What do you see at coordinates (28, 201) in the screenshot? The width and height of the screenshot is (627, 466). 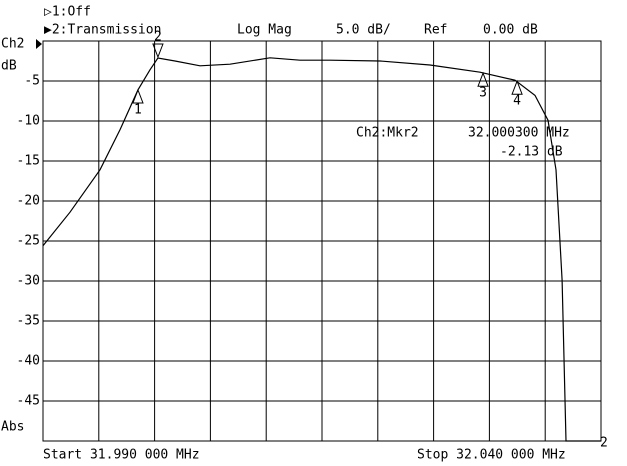 I see `y-tick-label: -20` at bounding box center [28, 201].